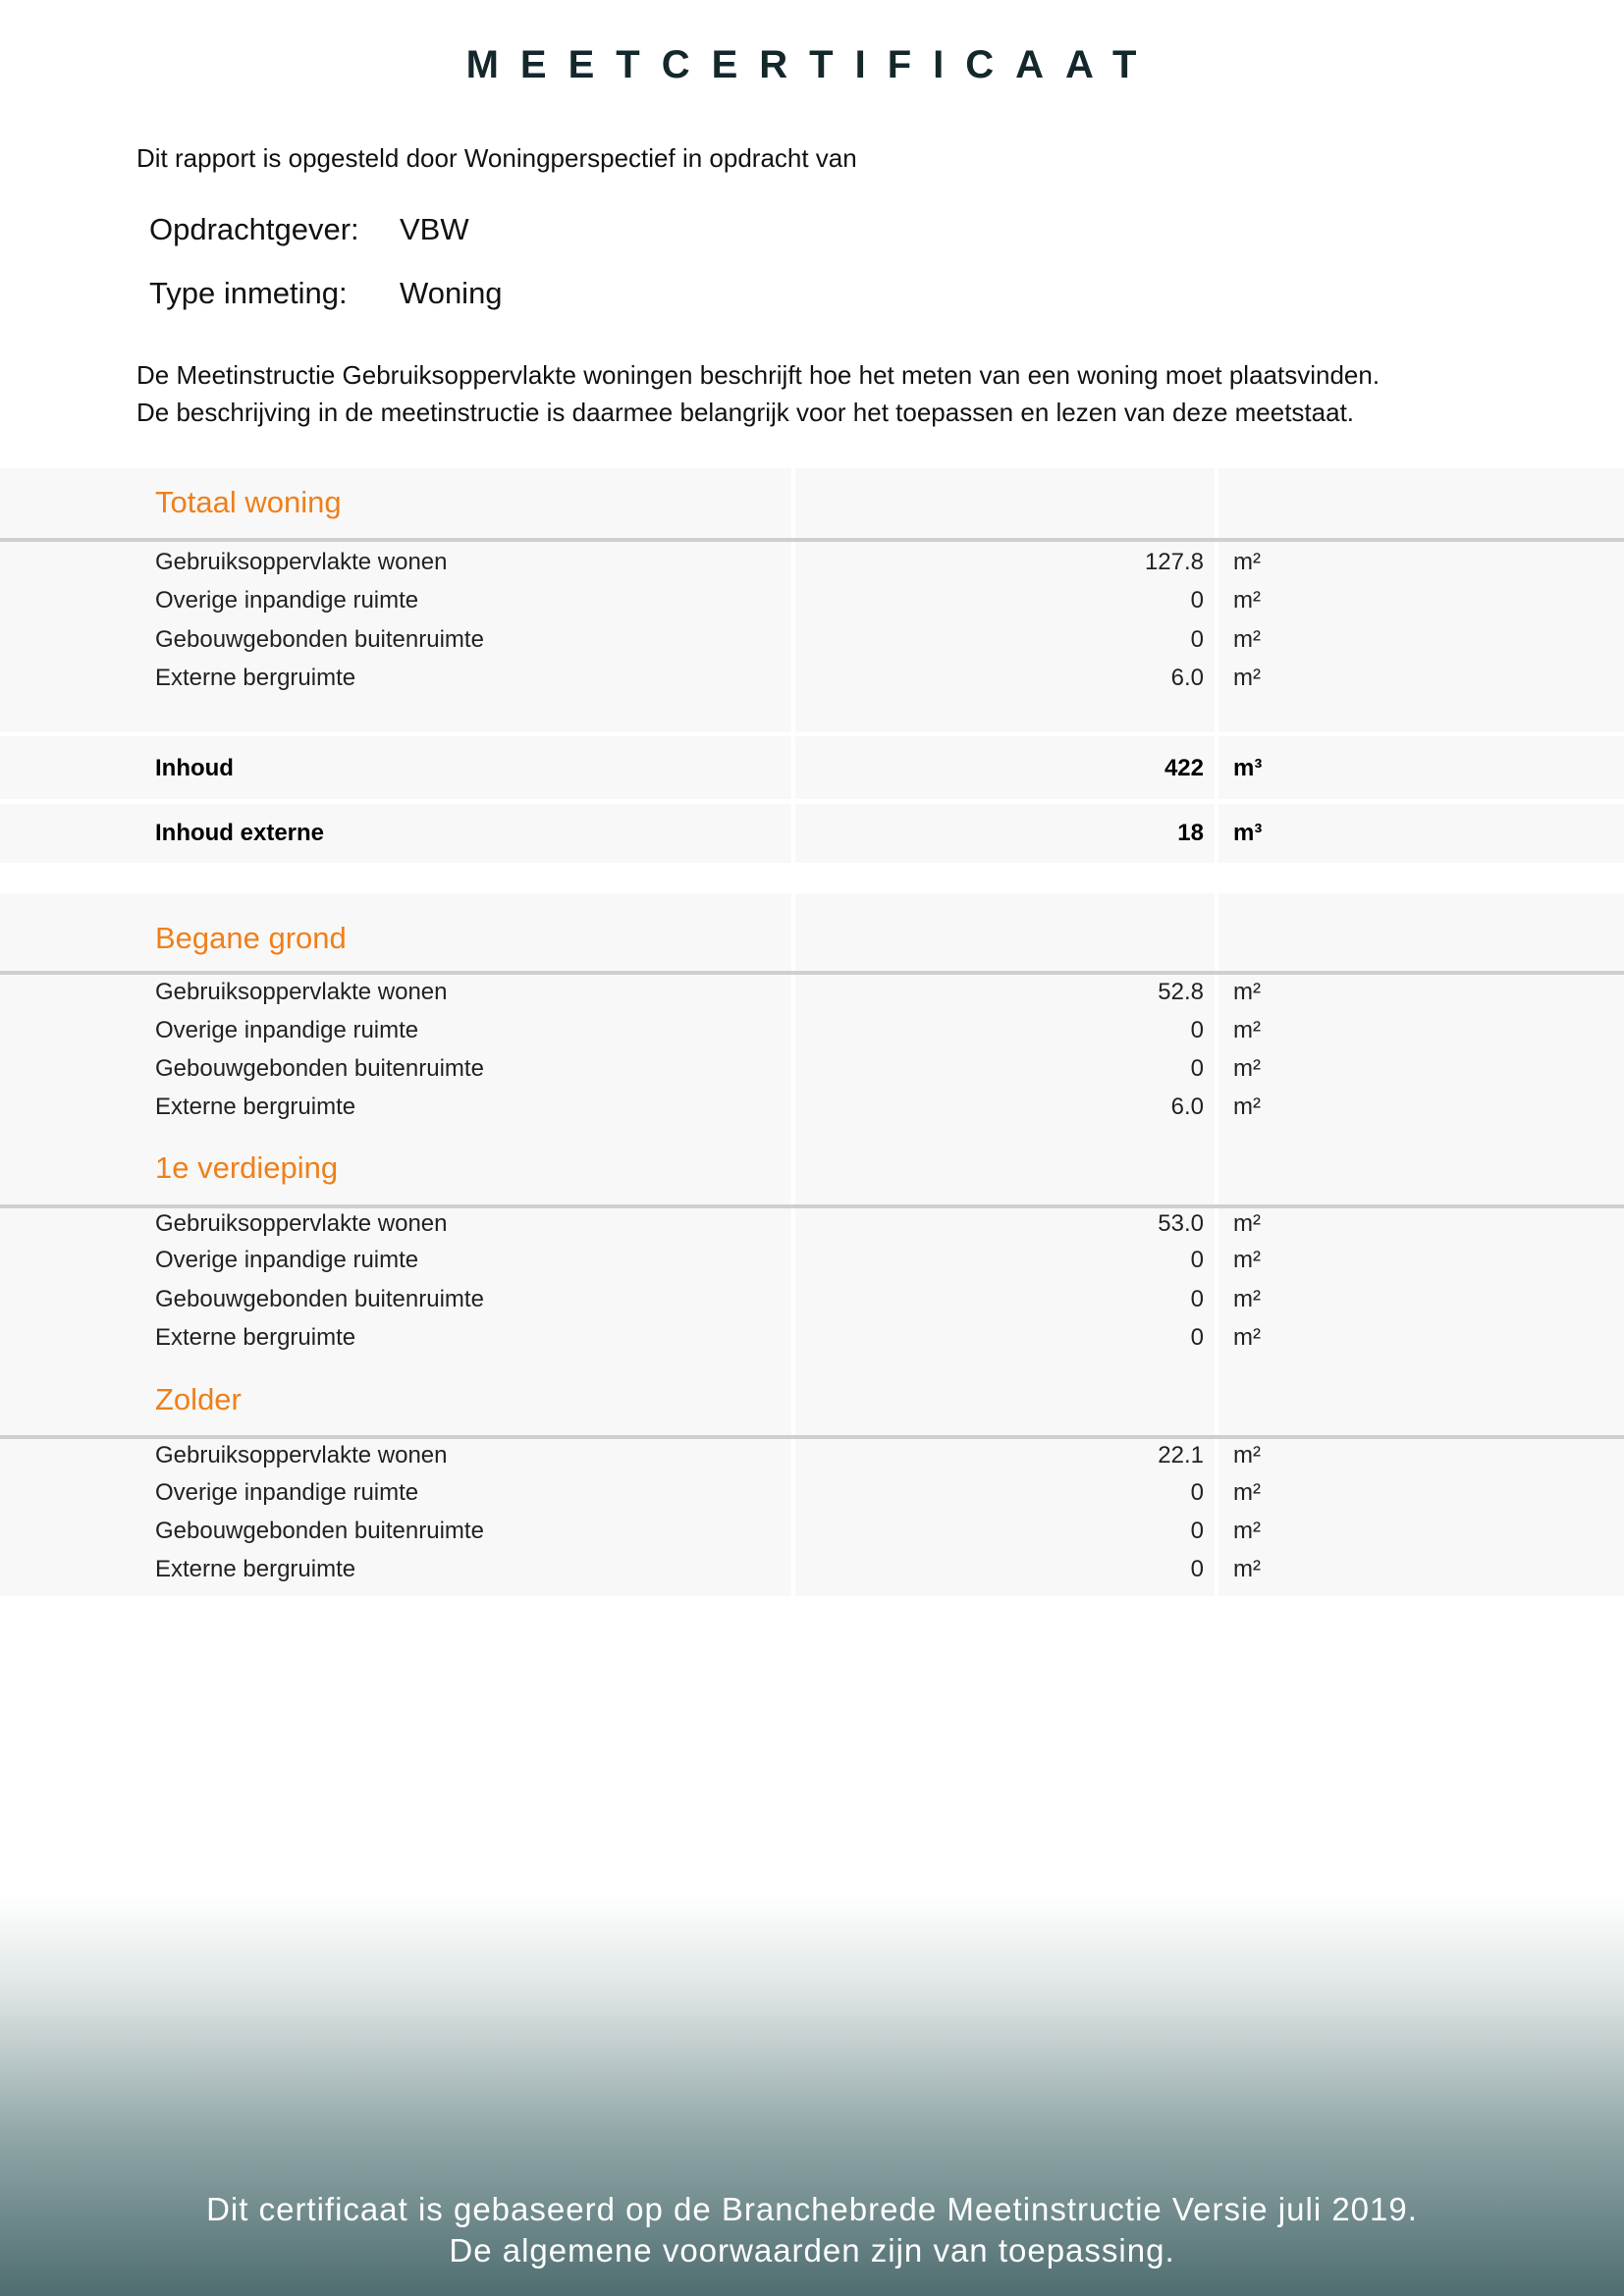 This screenshot has width=1624, height=2296. What do you see at coordinates (247, 1167) in the screenshot?
I see `section-title: 1e verdieping` at bounding box center [247, 1167].